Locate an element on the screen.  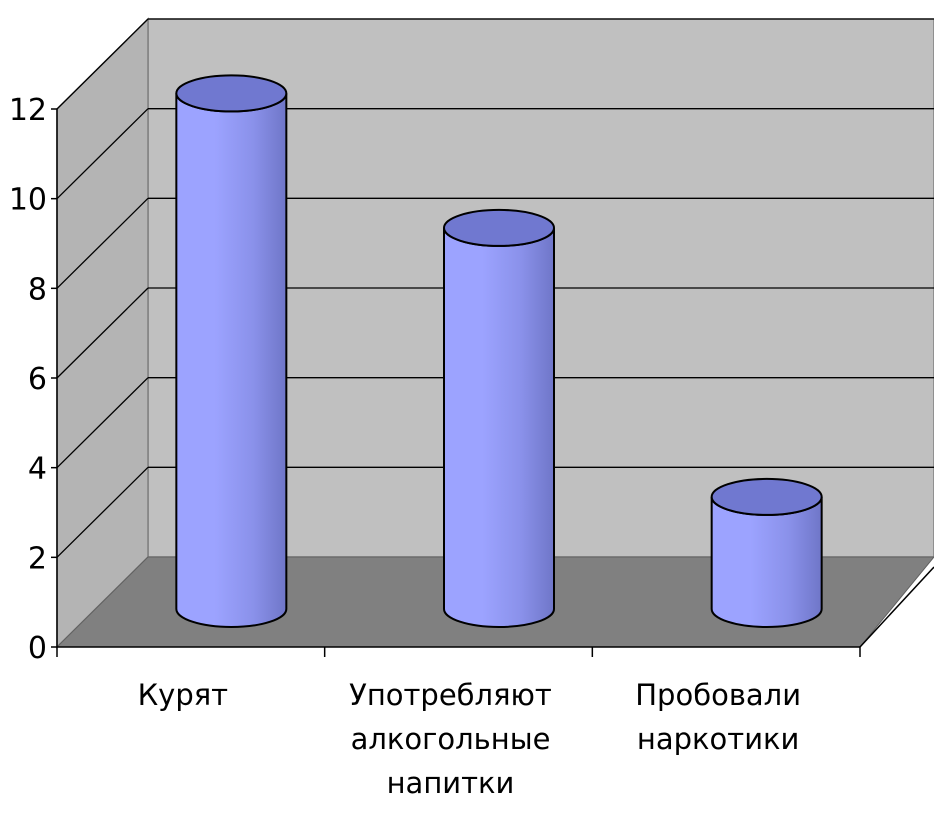
x-category-label: Курят is located at coordinates (183, 695).